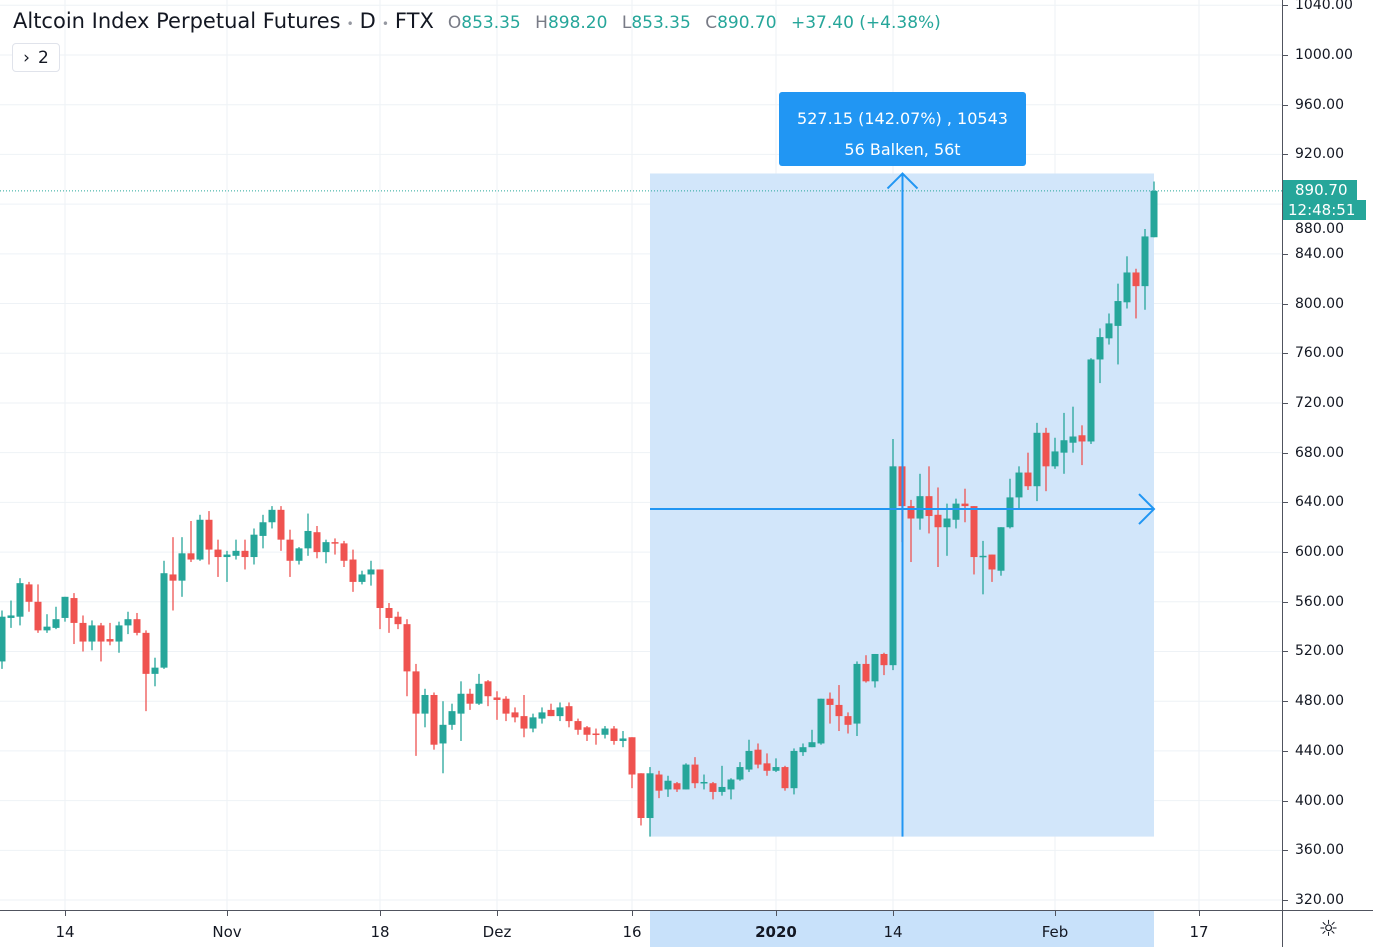 This screenshot has width=1373, height=947. Describe the element at coordinates (747, 23) in the screenshot. I see `close-number: 890.70` at that location.